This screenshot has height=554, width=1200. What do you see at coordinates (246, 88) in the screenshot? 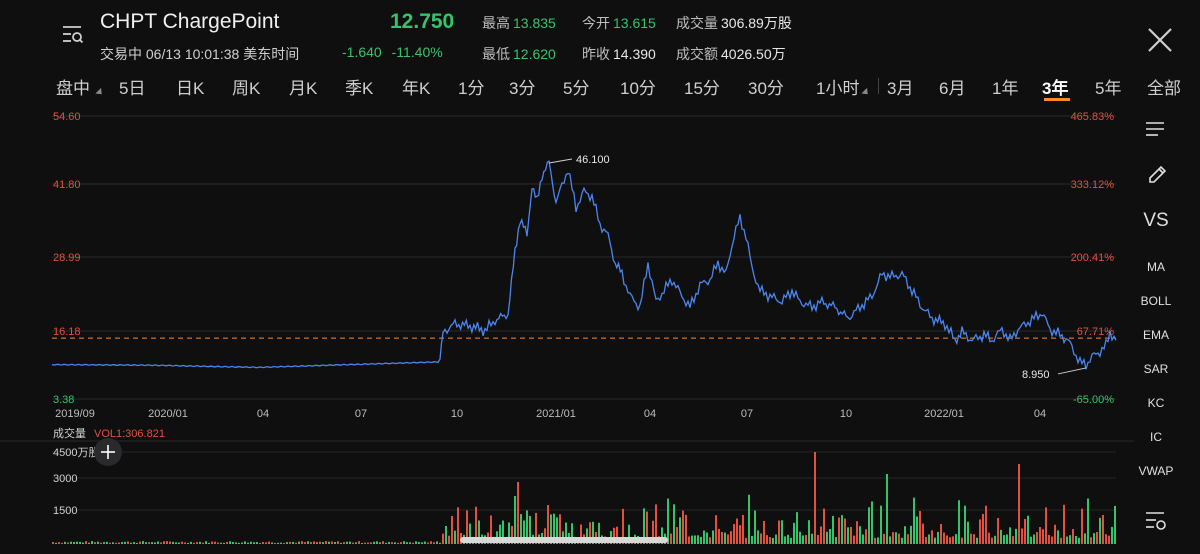
I see `tab-period-3: 周K` at bounding box center [246, 88].